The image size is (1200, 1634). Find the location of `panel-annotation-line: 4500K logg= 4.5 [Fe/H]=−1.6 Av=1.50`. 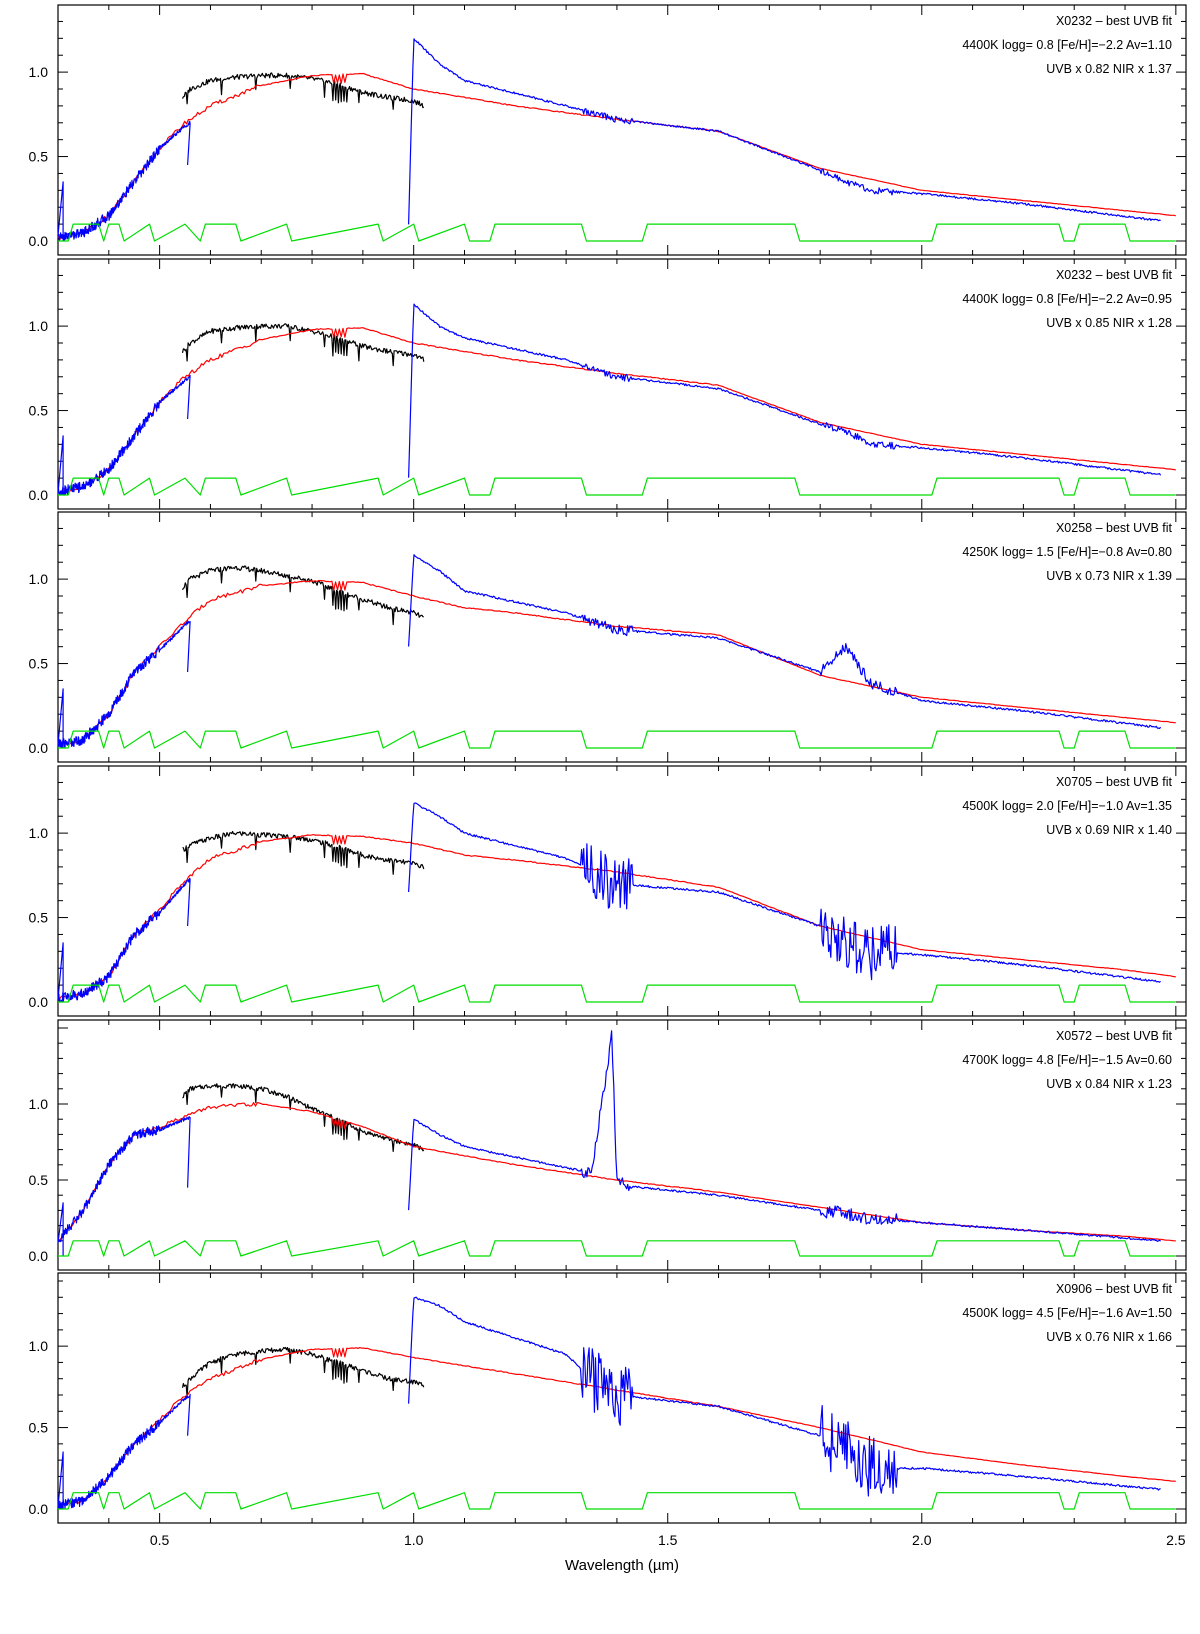

panel-annotation-line: 4500K logg= 4.5 [Fe/H]=−1.6 Av=1.50 is located at coordinates (1067, 1313).